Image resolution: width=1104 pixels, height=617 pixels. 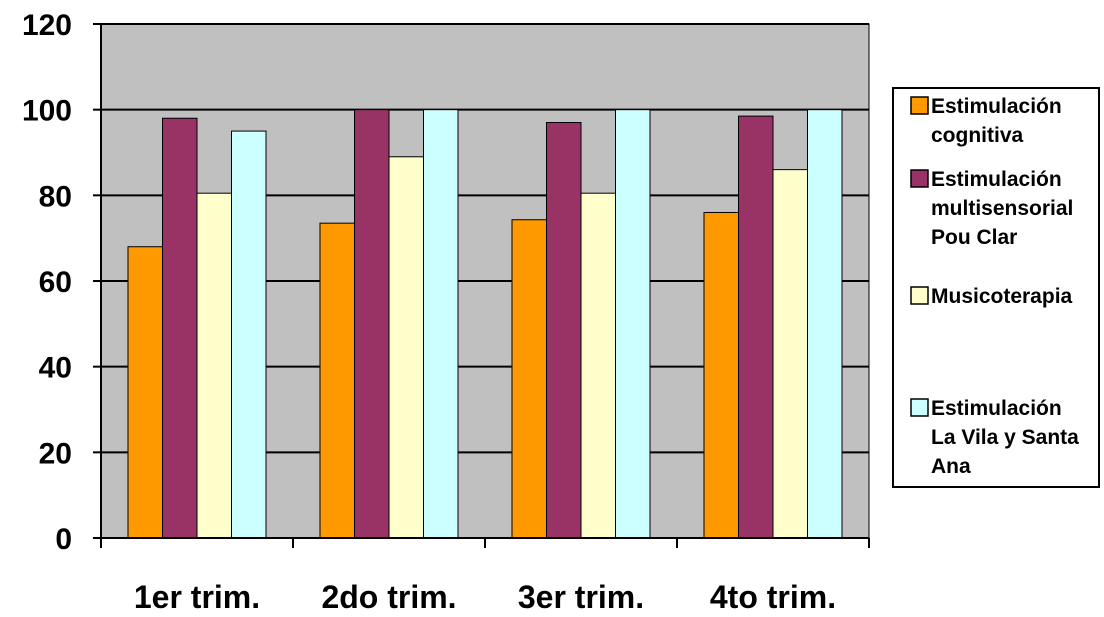 I want to click on x-tick-labels: 1er trim. 2do trim. 3er trim. 4to trim., so click(x=485, y=597).